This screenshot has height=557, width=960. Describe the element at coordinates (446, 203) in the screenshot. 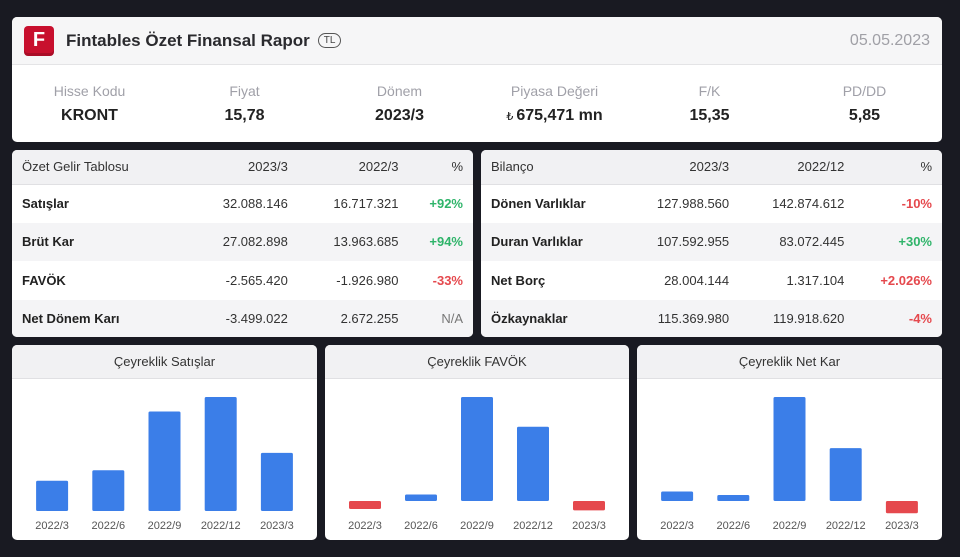

I see `change-percent: +92%` at that location.